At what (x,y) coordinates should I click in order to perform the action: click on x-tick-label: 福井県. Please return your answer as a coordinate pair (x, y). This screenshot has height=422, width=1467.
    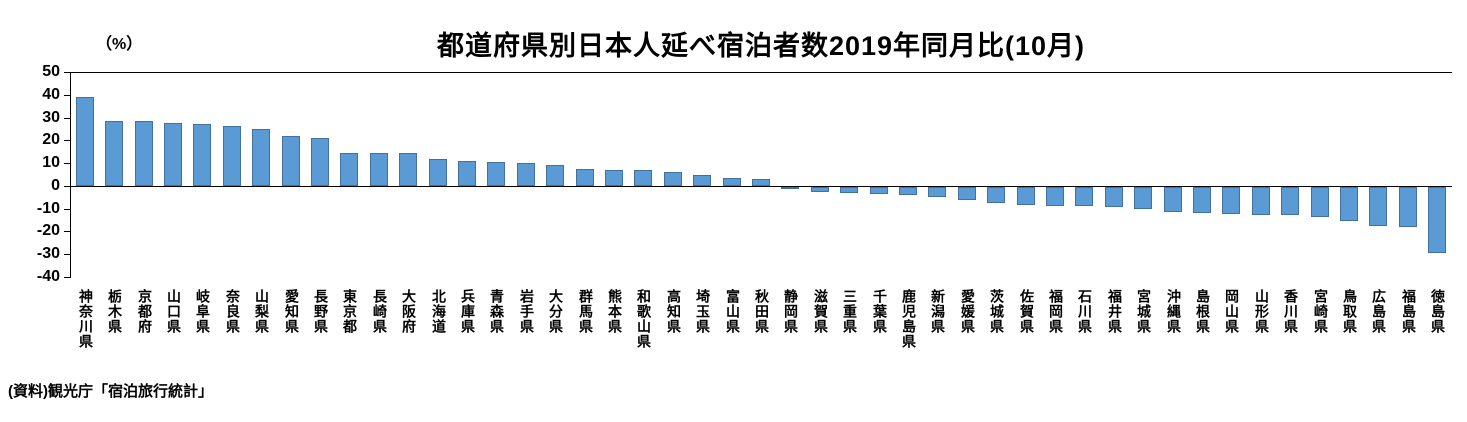
    Looking at the image, I should click on (1115, 311).